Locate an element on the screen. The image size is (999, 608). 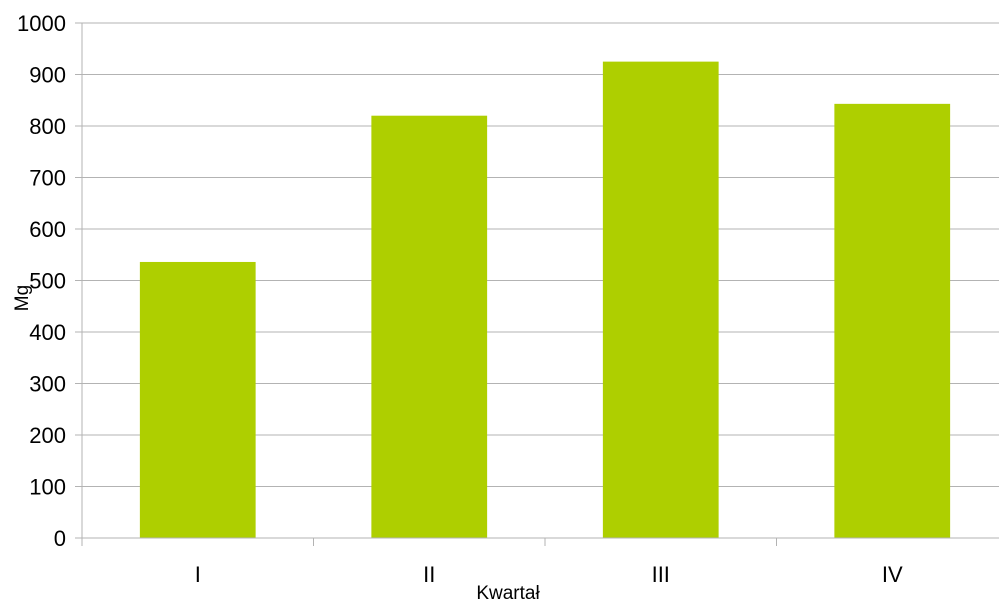
y-tick-label: 100 is located at coordinates (47, 487).